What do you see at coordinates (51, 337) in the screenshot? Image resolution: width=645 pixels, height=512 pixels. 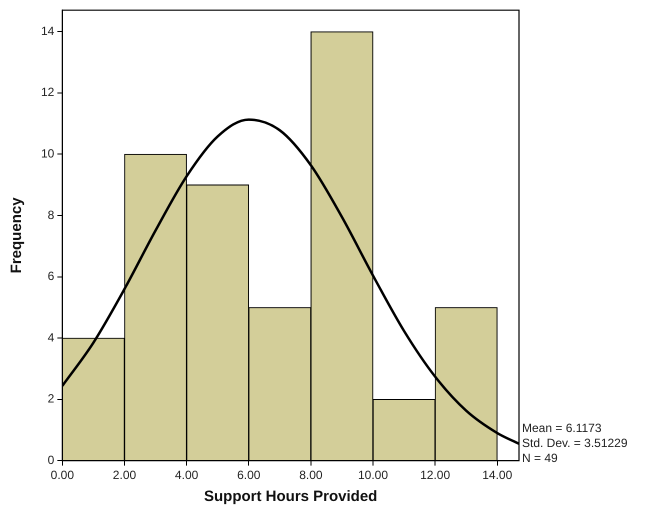 I see `y-tick-label: 4` at bounding box center [51, 337].